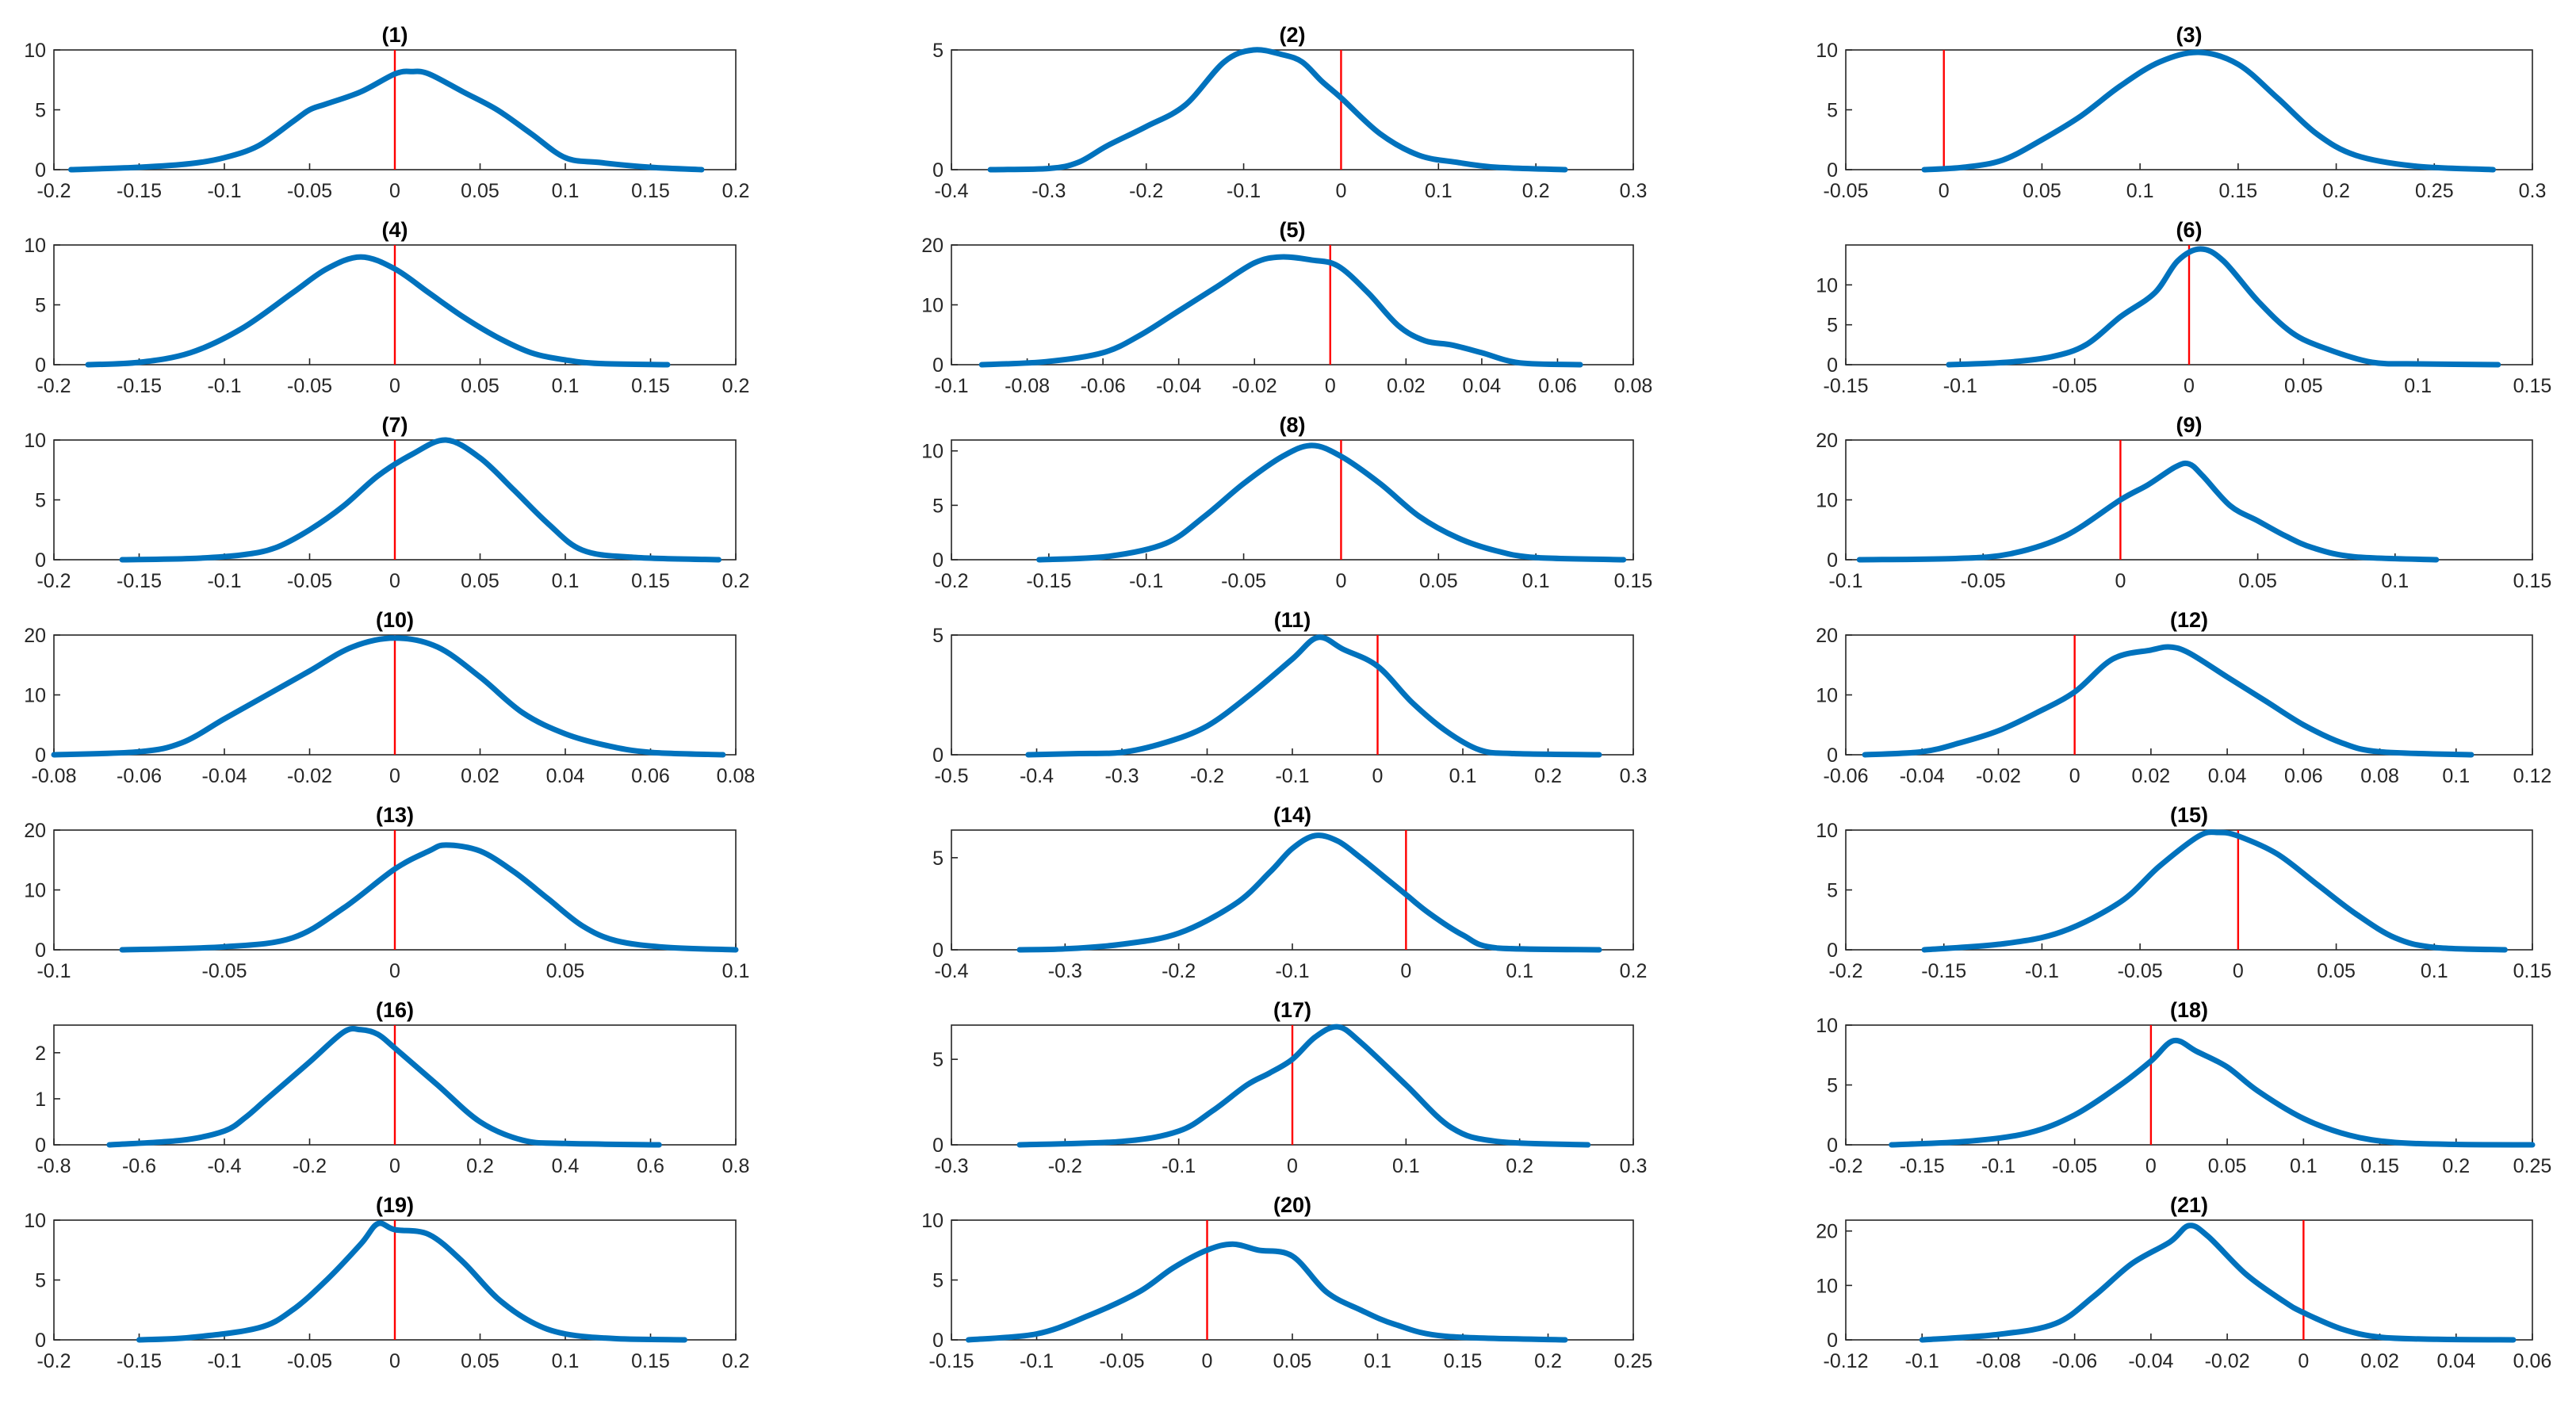 The width and height of the screenshot is (2576, 1412). Describe the element at coordinates (2189, 1205) in the screenshot. I see `panel-title: (21)` at that location.